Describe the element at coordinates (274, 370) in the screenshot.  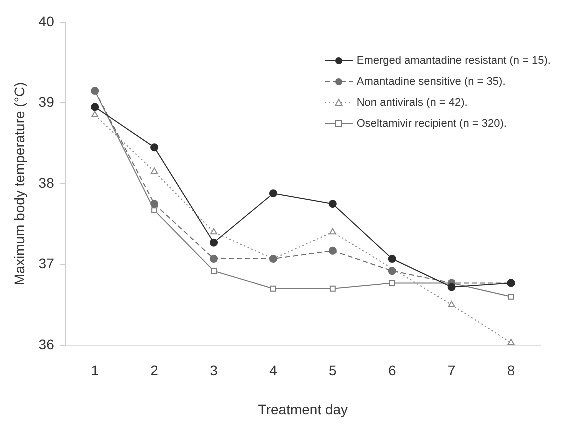
I see `x-tick-label: 4` at that location.